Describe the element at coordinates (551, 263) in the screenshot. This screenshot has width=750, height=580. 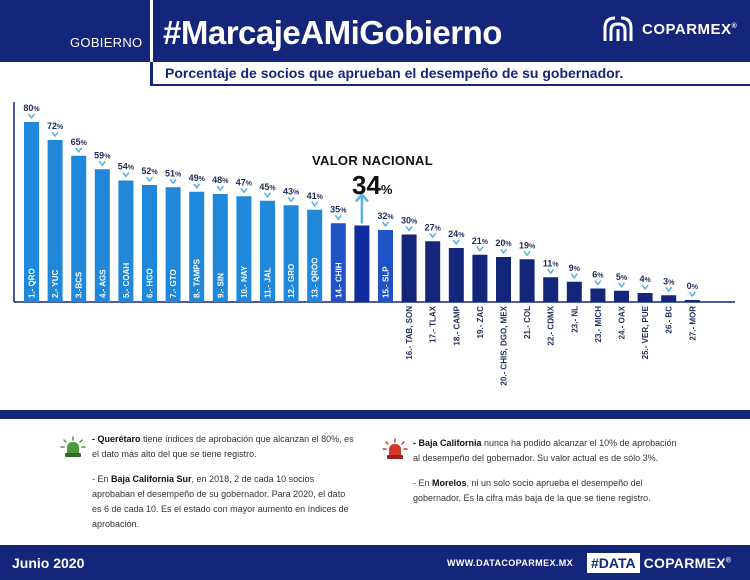
I see `value-label: 11%` at that location.